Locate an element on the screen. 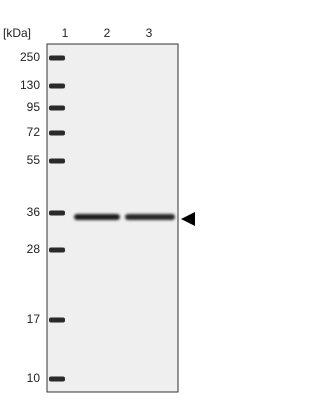  marker-label: 36 is located at coordinates (34, 212).